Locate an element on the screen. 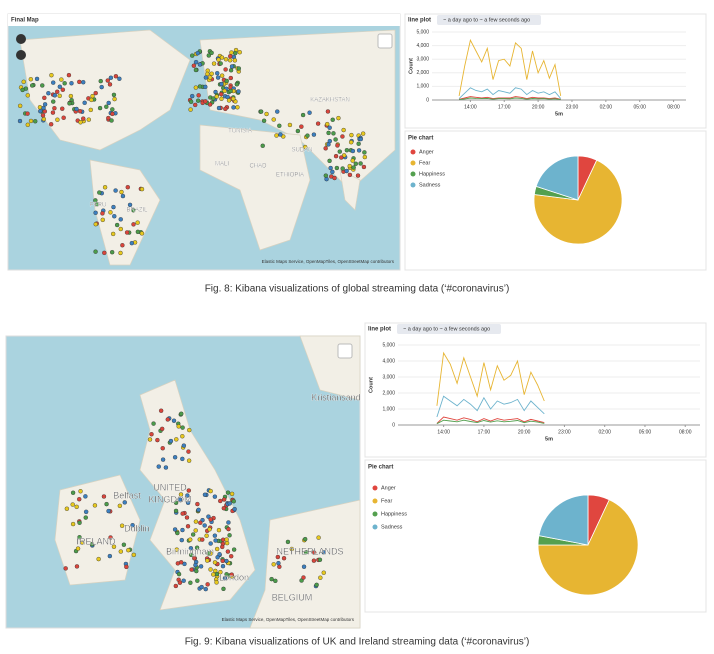 This screenshot has height=654, width=714. pie-slice is located at coordinates (563, 520).